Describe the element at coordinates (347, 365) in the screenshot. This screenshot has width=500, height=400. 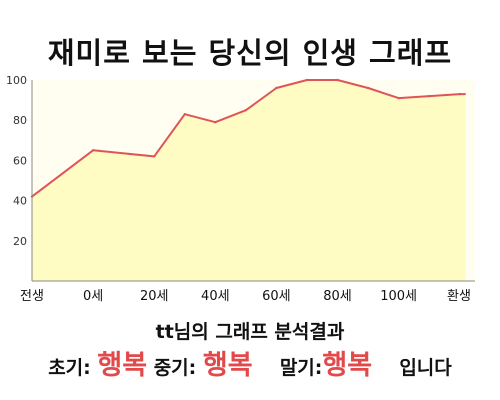
I see `late-value: 행복` at that location.